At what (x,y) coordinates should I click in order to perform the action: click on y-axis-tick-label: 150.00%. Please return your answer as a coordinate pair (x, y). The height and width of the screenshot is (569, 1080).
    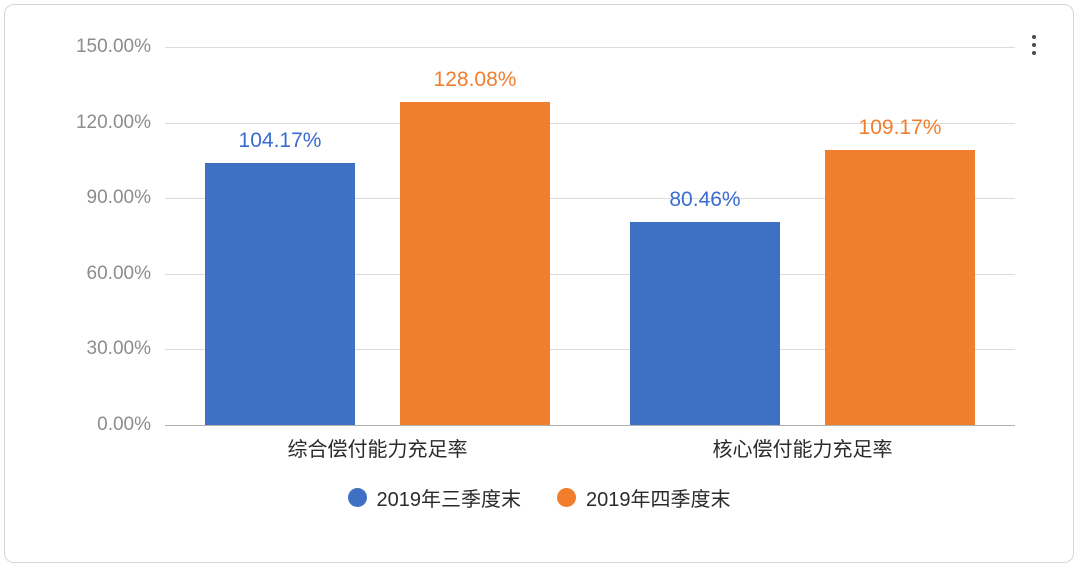
    Looking at the image, I should click on (113, 46).